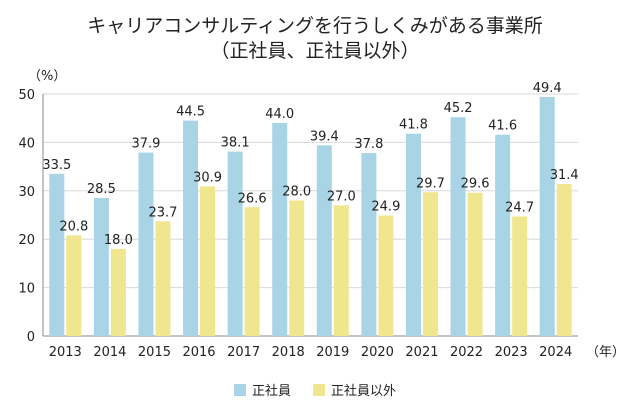 The width and height of the screenshot is (630, 413). Describe the element at coordinates (564, 175) in the screenshot. I see `data-label: 31.4` at that location.